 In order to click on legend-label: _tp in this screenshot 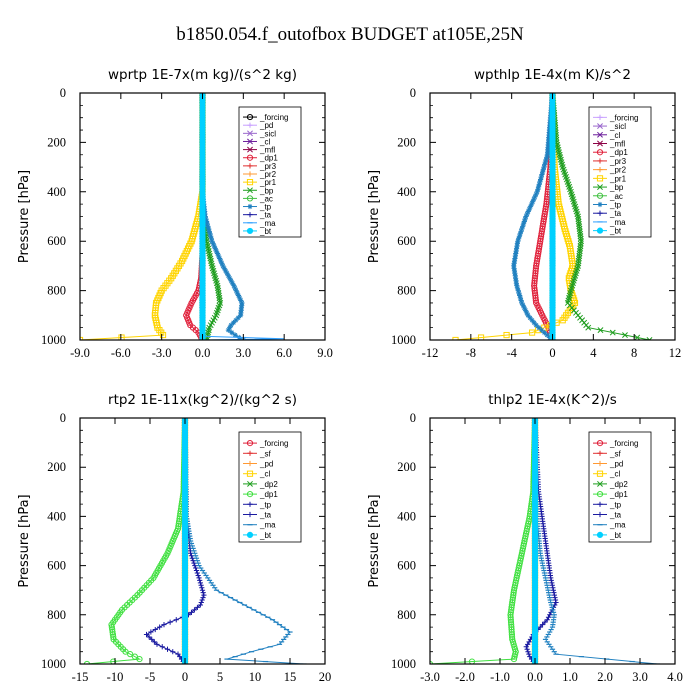, I will do `click(265, 504)`.